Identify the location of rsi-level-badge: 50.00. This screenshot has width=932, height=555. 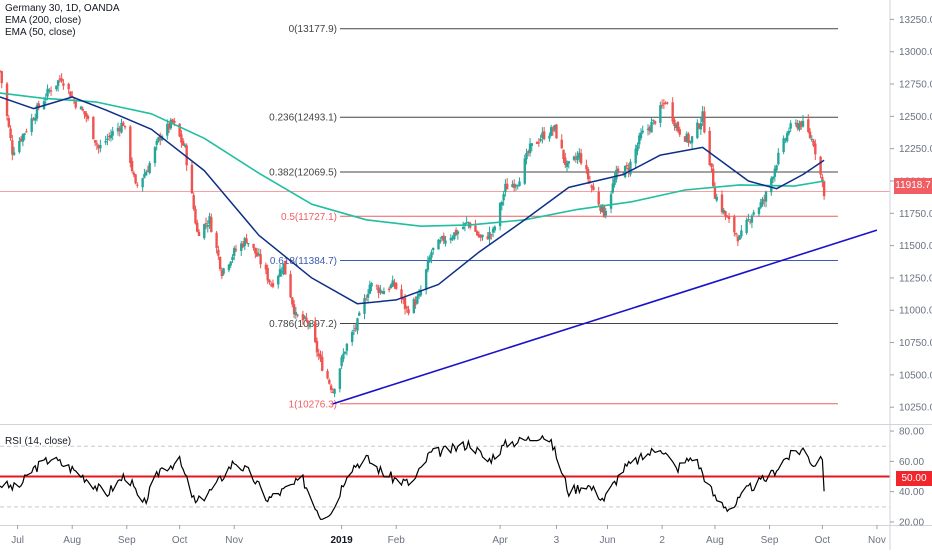
(914, 478).